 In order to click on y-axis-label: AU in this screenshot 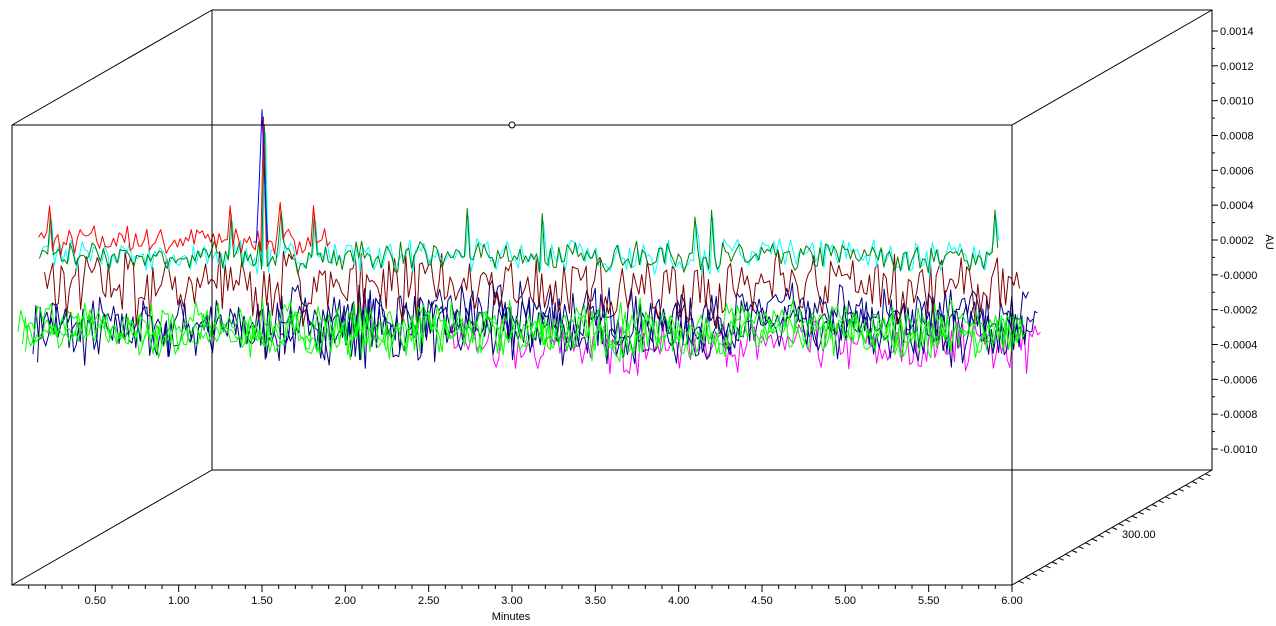, I will do `click(1269, 241)`.